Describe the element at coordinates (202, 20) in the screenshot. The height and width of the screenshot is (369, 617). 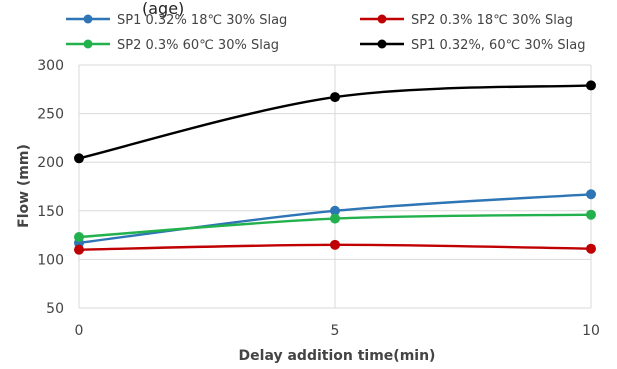
I see `legend-entry-label: SP1 0.32% 18℃ 30% Slag` at that location.